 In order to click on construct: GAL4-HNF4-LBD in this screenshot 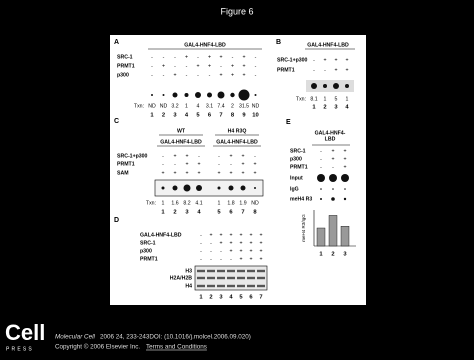, I will do `click(328, 45)`.